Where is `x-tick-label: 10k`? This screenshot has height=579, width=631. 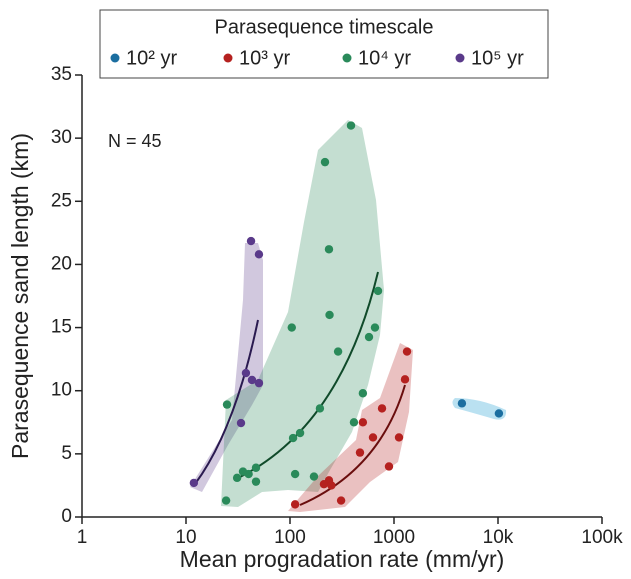 x-tick-label: 10k is located at coordinates (498, 537).